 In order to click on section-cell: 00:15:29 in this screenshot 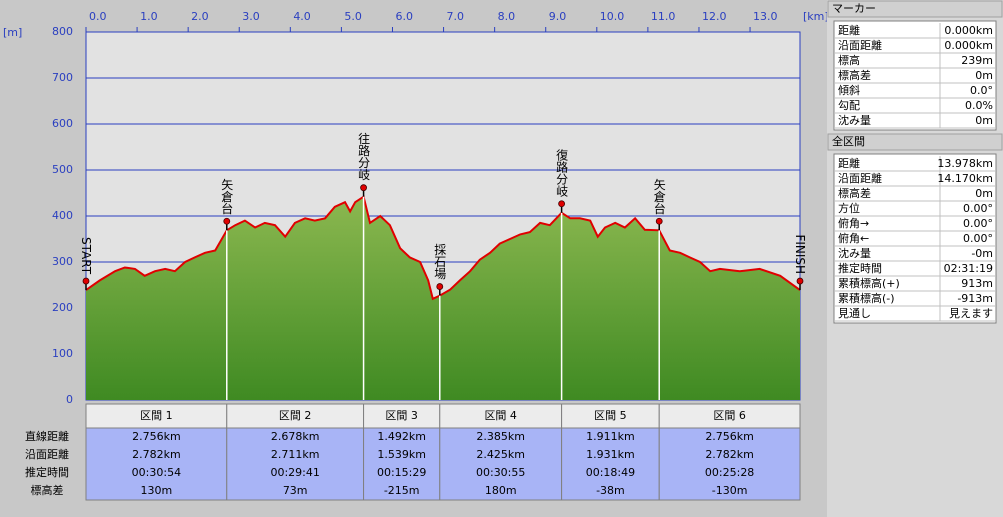, I will do `click(401, 472)`.